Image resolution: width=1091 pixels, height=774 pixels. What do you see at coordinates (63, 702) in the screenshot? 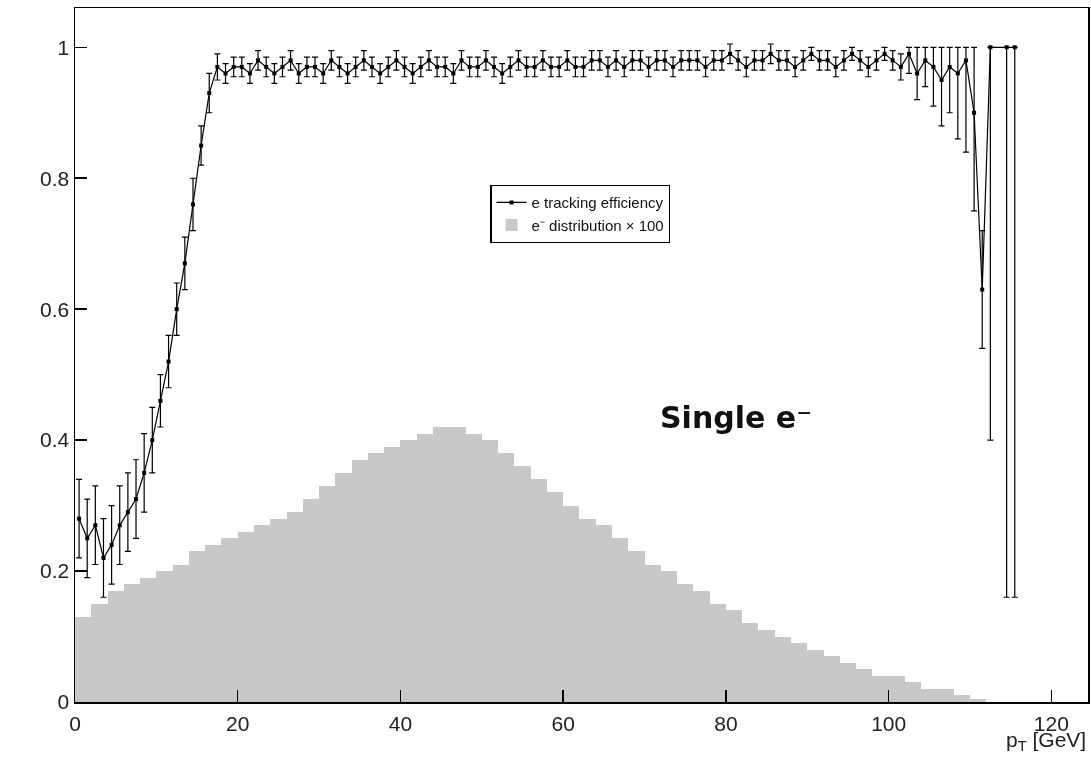
I see `y-tick-label: 0` at bounding box center [63, 702].